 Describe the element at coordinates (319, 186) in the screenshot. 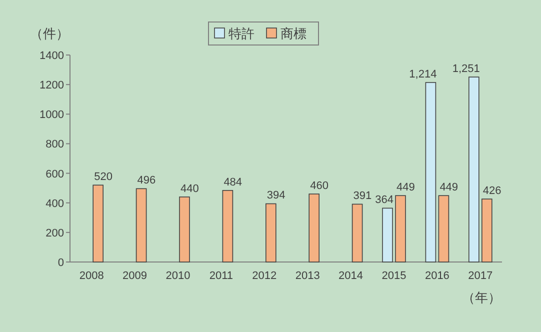

I see `data-label: 460` at that location.